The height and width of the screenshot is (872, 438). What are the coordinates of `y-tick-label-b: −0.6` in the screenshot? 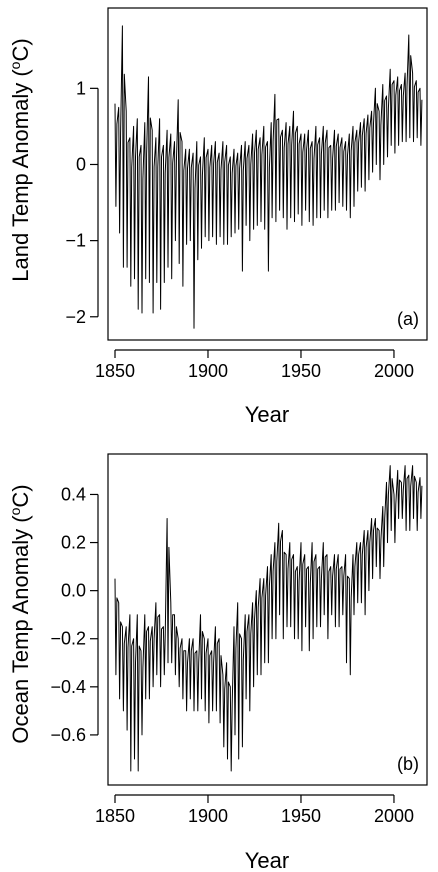 It's located at (68, 735).